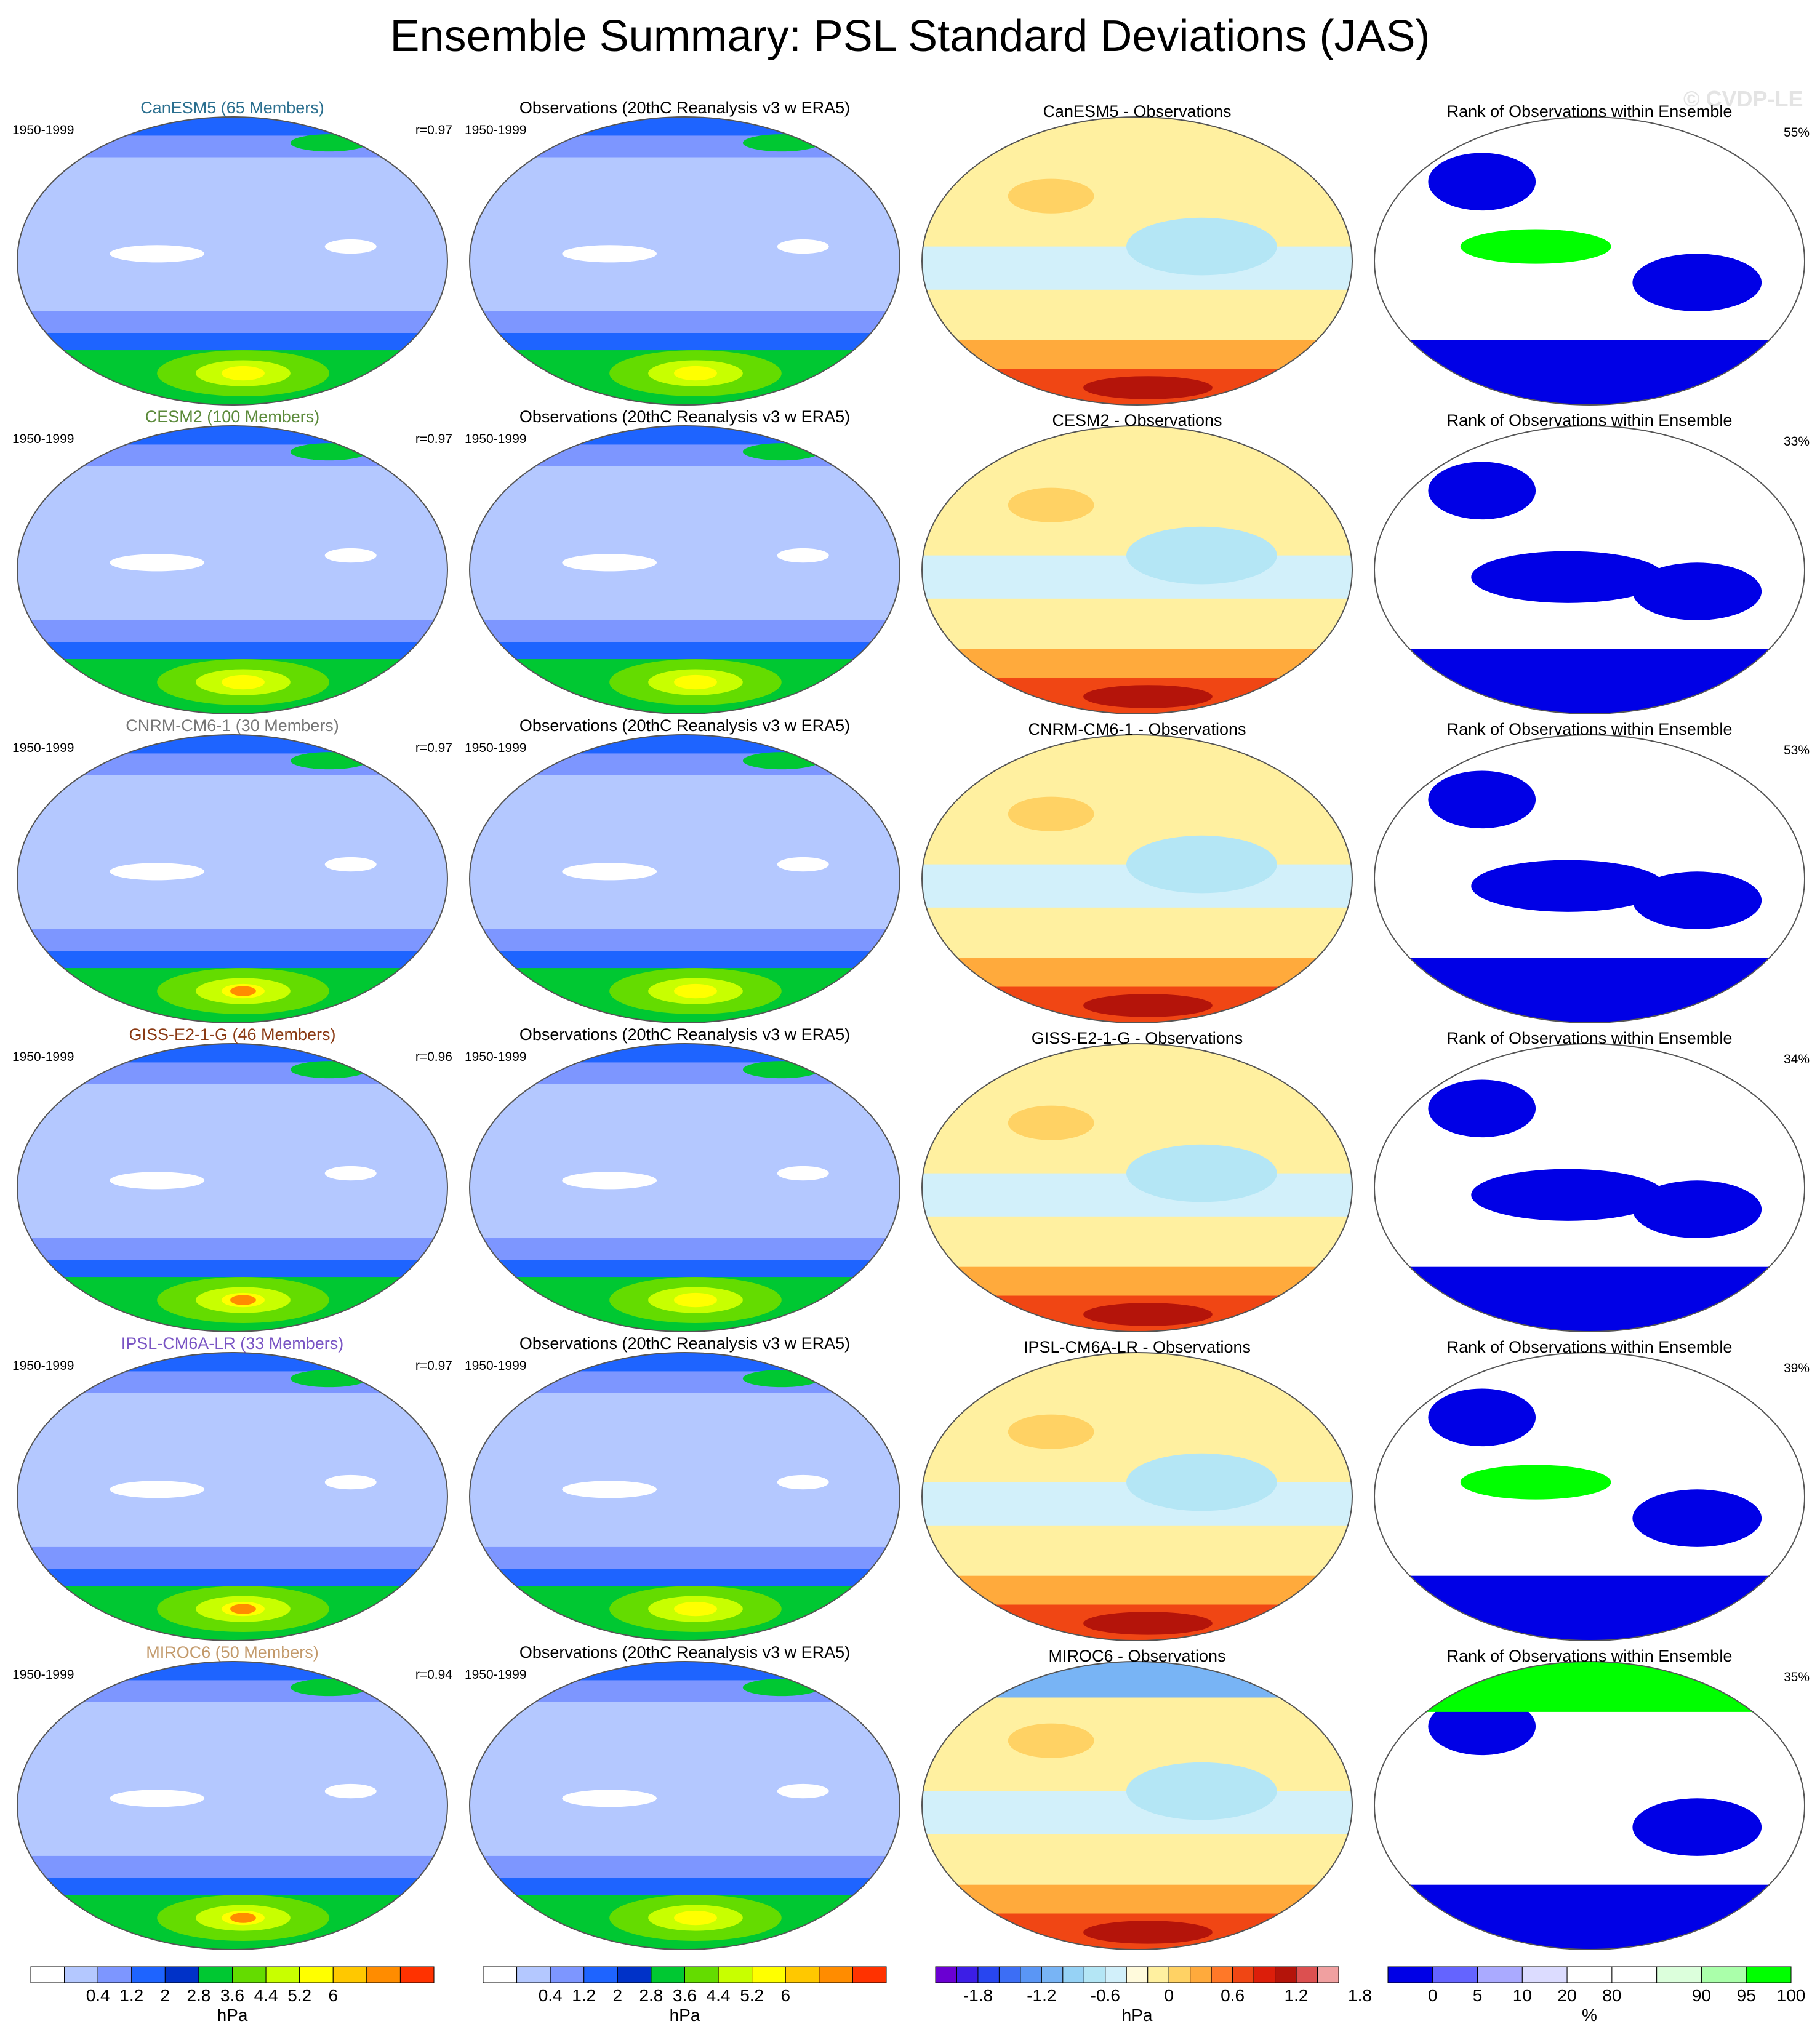 This screenshot has width=1820, height=2040. What do you see at coordinates (1137, 1038) in the screenshot?
I see `panel-title: GISS-E2-1-G - Observations` at bounding box center [1137, 1038].